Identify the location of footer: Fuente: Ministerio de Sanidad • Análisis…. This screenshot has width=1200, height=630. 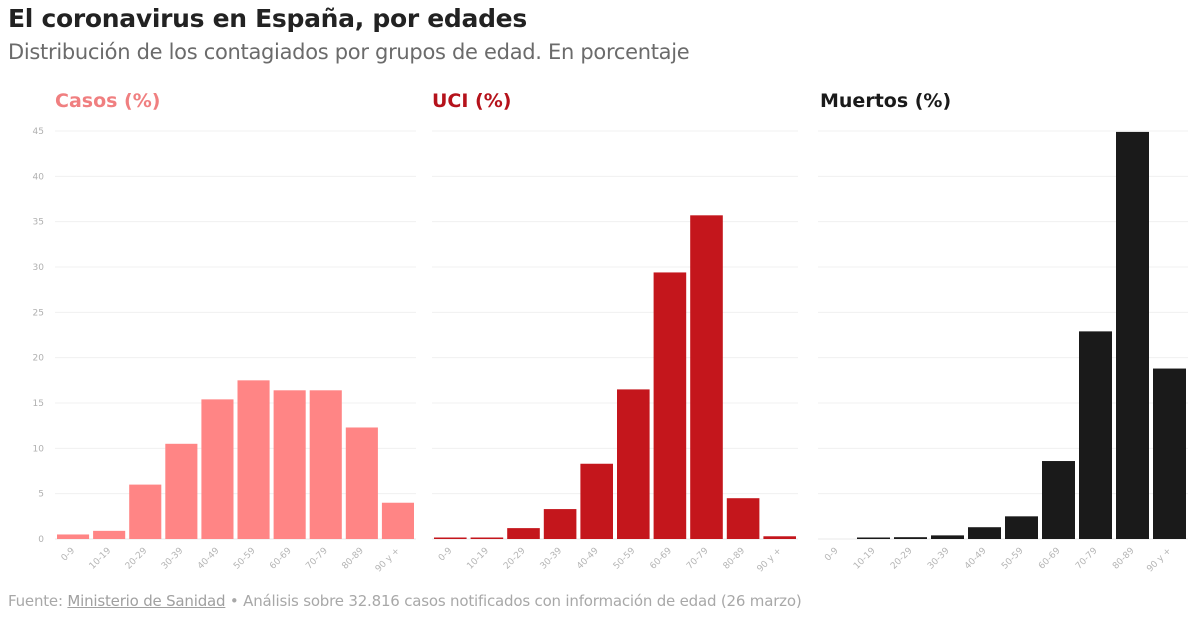
(405, 601).